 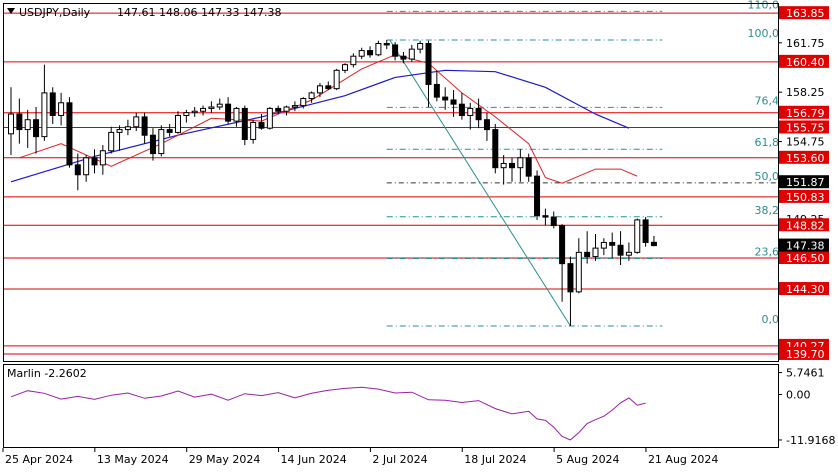 What do you see at coordinates (805, 142) in the screenshot?
I see `price-tick-label: 154.75` at bounding box center [805, 142].